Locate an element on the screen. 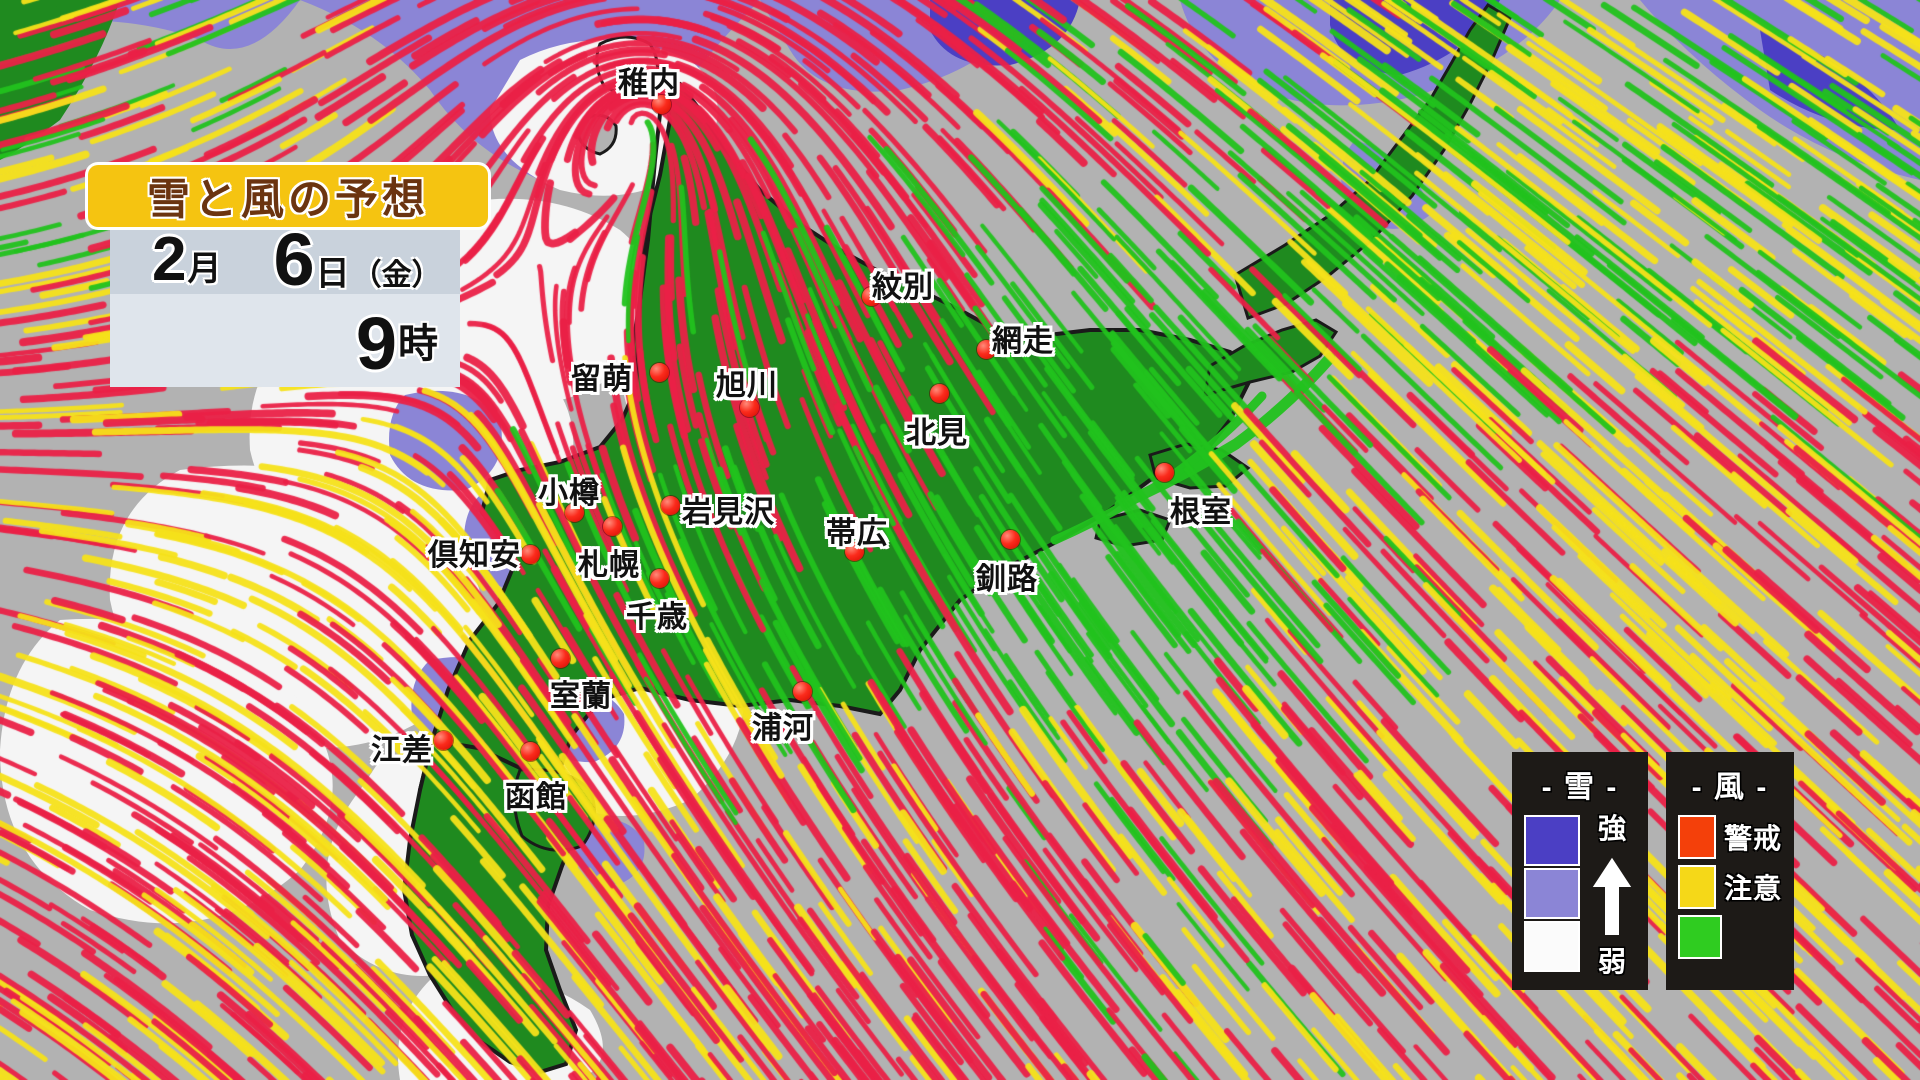  city-name-label: 根室 is located at coordinates (1201, 512).